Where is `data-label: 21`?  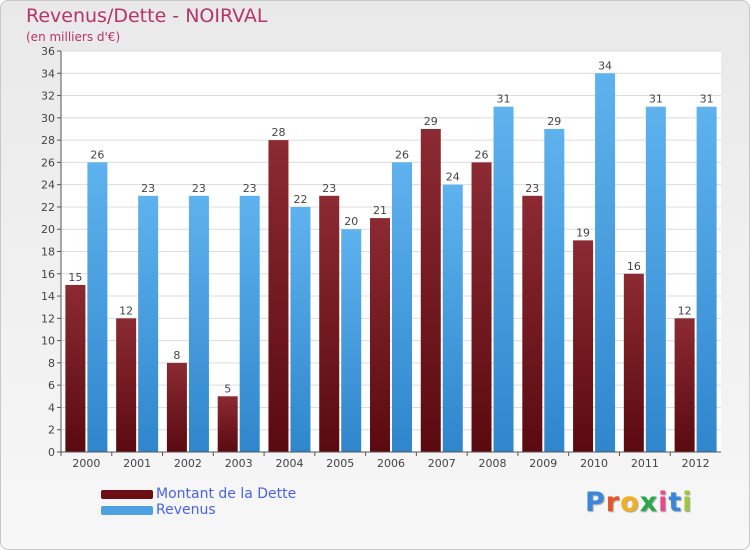
data-label: 21 is located at coordinates (380, 210).